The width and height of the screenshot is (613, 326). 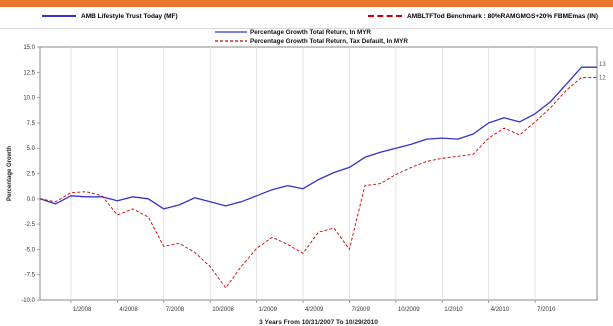 What do you see at coordinates (268, 310) in the screenshot?
I see `x-tick-label: 1/2009` at bounding box center [268, 310].